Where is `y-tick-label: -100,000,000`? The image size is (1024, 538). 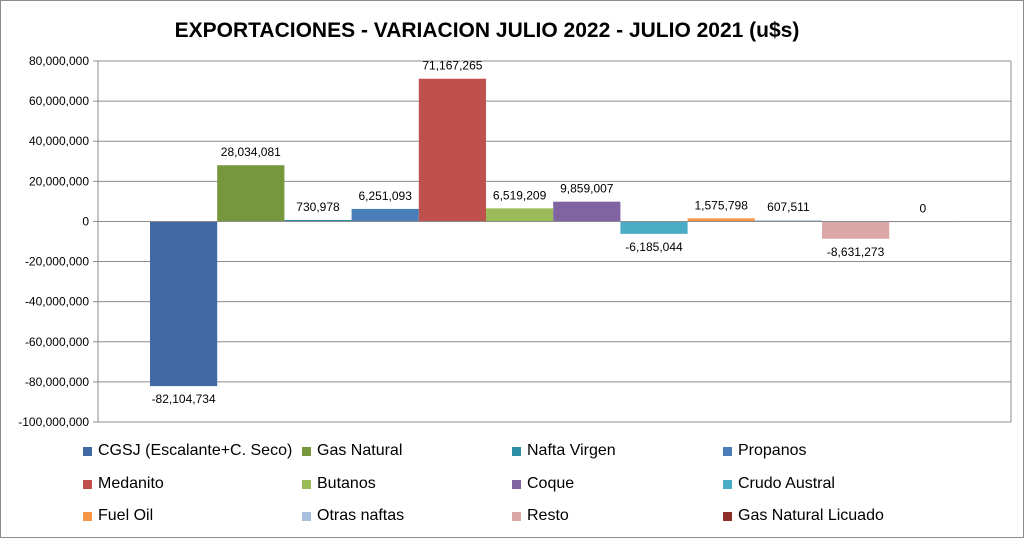
y-tick-label: -100,000,000 is located at coordinates (53, 422).